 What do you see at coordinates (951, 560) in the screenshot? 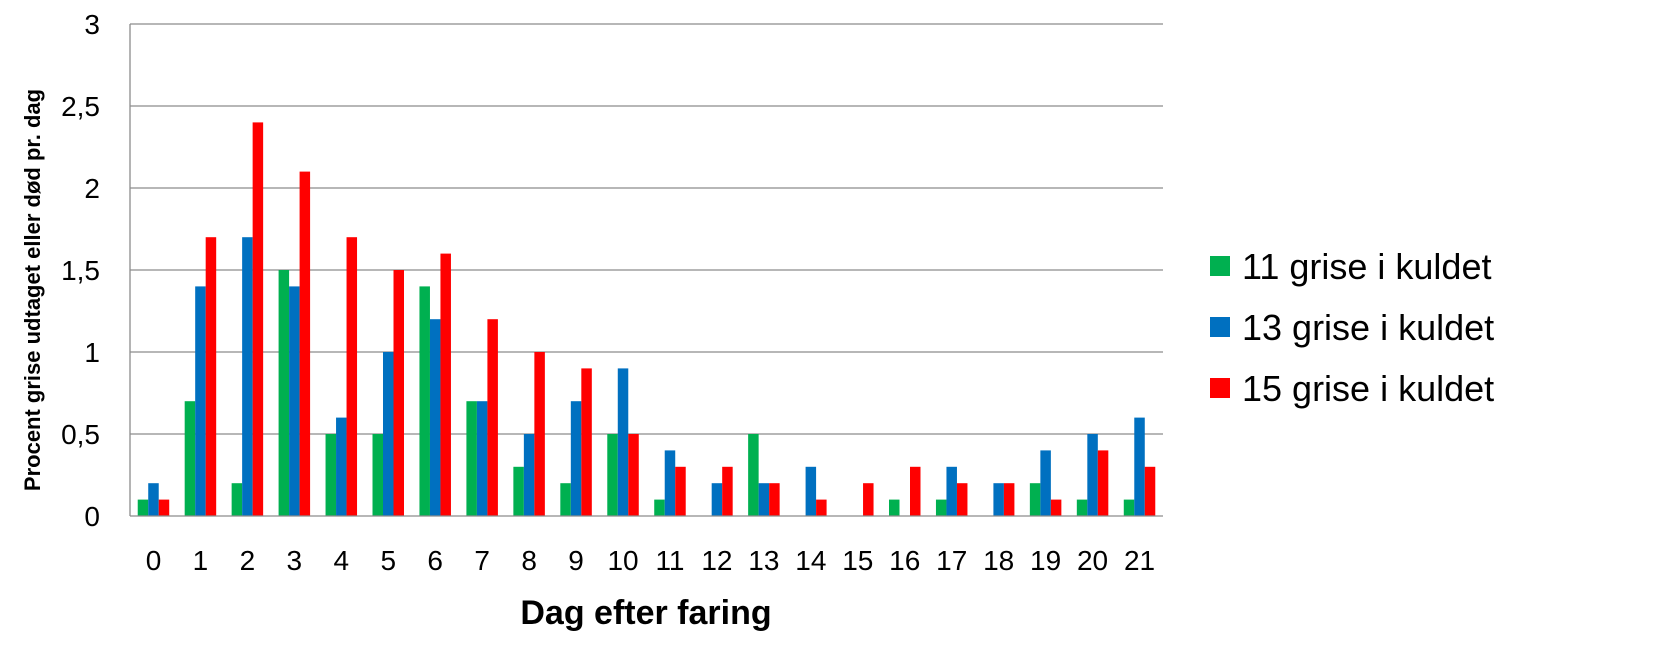
I see `x-tick-label: 17` at bounding box center [951, 560].